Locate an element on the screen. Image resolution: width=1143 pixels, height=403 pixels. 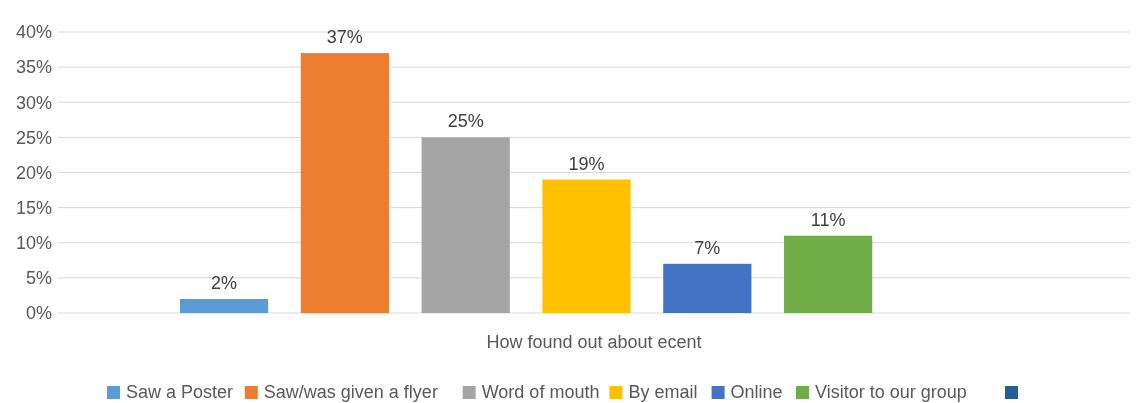
y-tick-label: 15% is located at coordinates (33, 207).